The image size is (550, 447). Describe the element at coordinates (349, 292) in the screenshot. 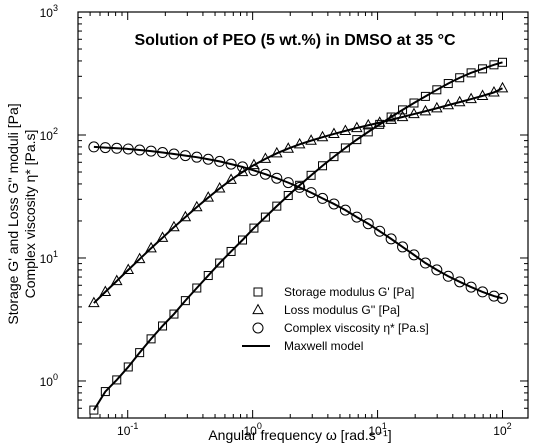

I see `legend-label: Storage modulus G' [Pa]` at that location.